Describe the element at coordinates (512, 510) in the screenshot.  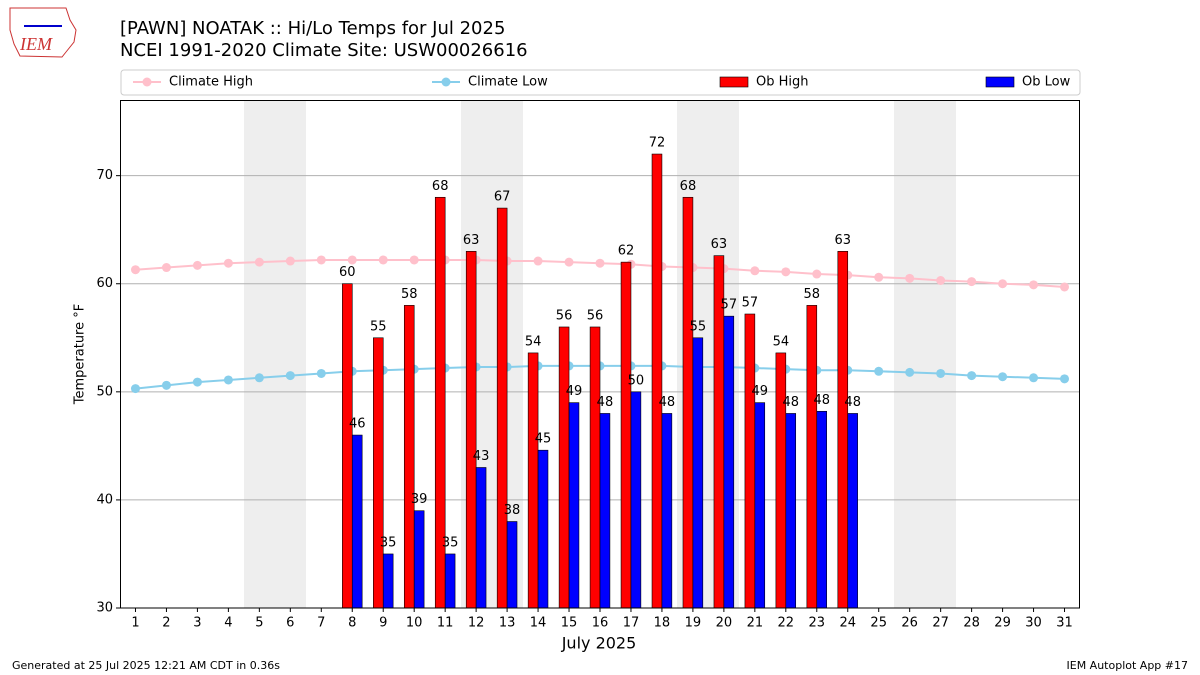
I see `data-label: 38` at that location.